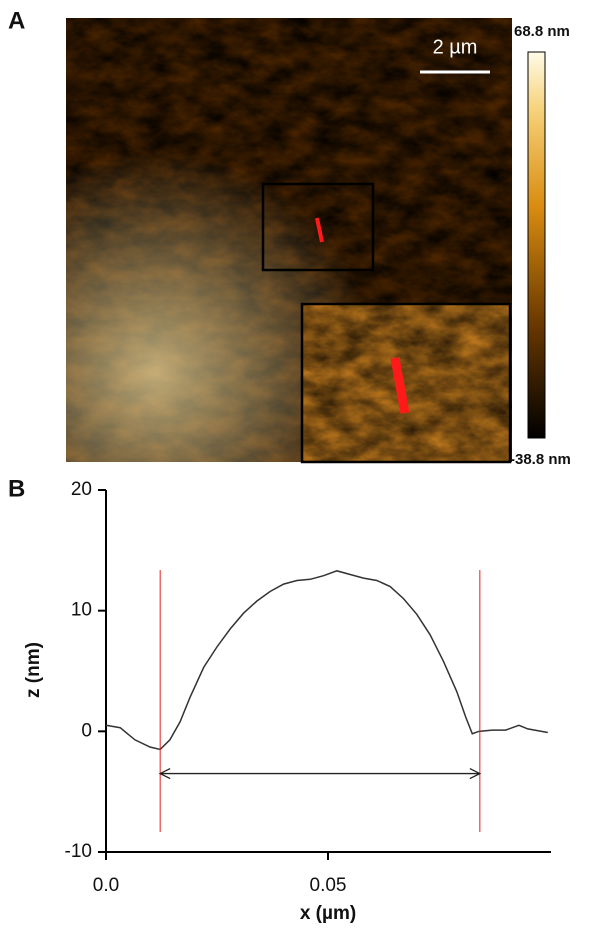  Describe the element at coordinates (455, 47) in the screenshot. I see `scale-bar-label: 2 µm` at that location.